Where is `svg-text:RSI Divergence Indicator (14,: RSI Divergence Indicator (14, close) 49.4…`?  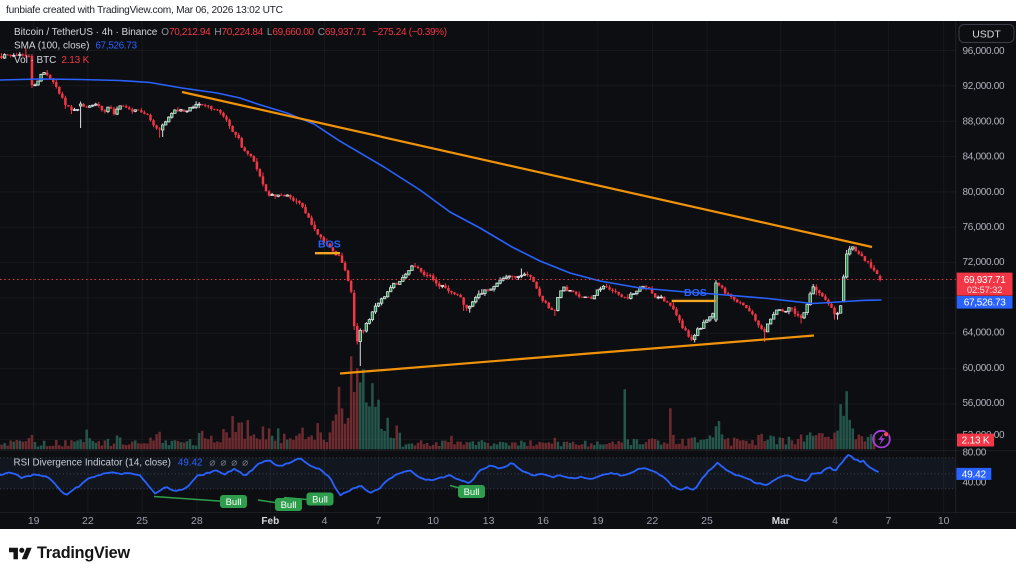 svg-text:RSI Divergence Indicator (14,: RSI Divergence Indicator (14, close) 49.4… is located at coordinates (131, 463).